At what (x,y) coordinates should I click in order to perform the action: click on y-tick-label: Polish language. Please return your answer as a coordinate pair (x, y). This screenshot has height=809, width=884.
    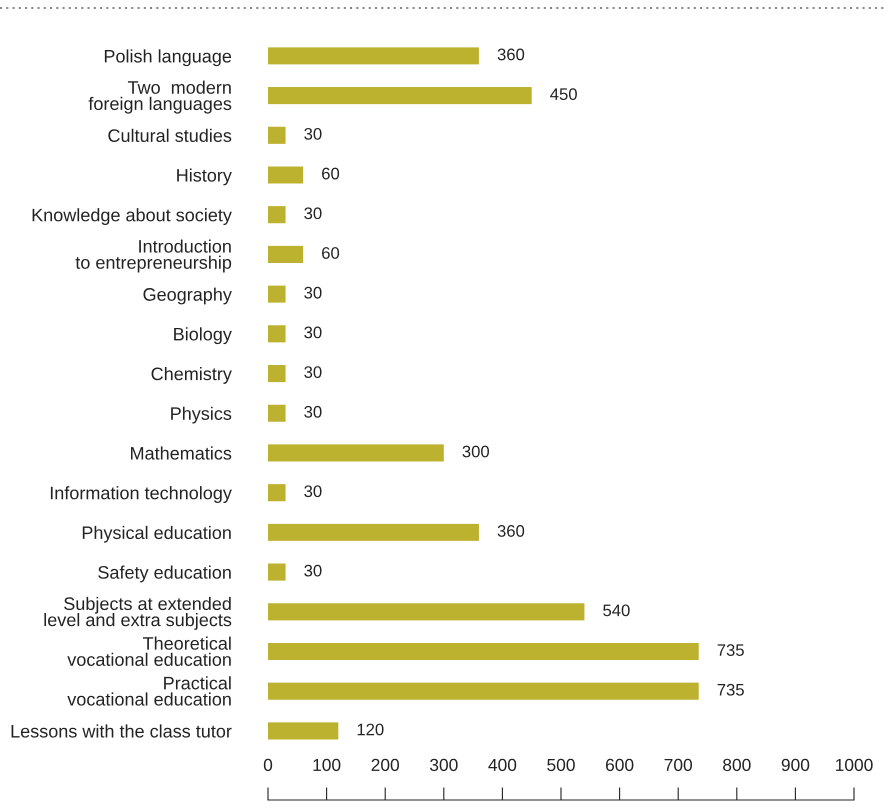
    Looking at the image, I should click on (168, 57).